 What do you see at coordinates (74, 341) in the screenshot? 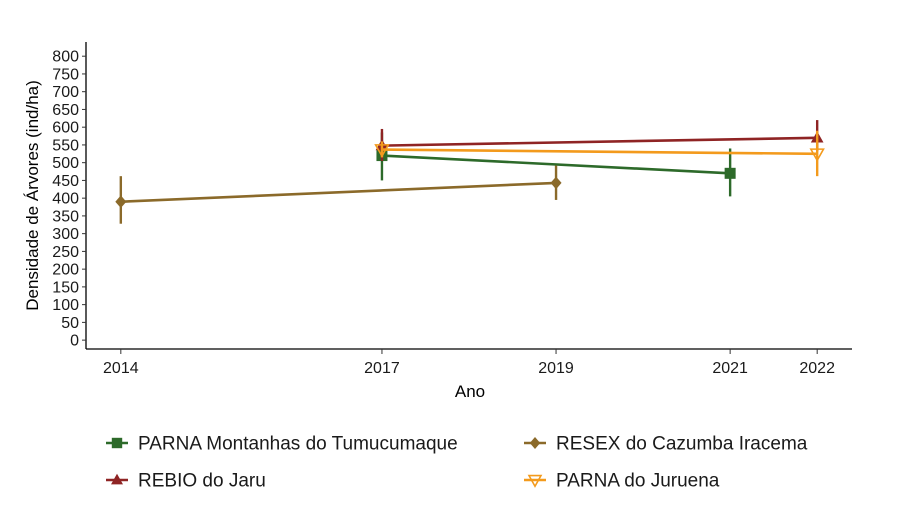
I see `y-tick-label: 0` at bounding box center [74, 341].